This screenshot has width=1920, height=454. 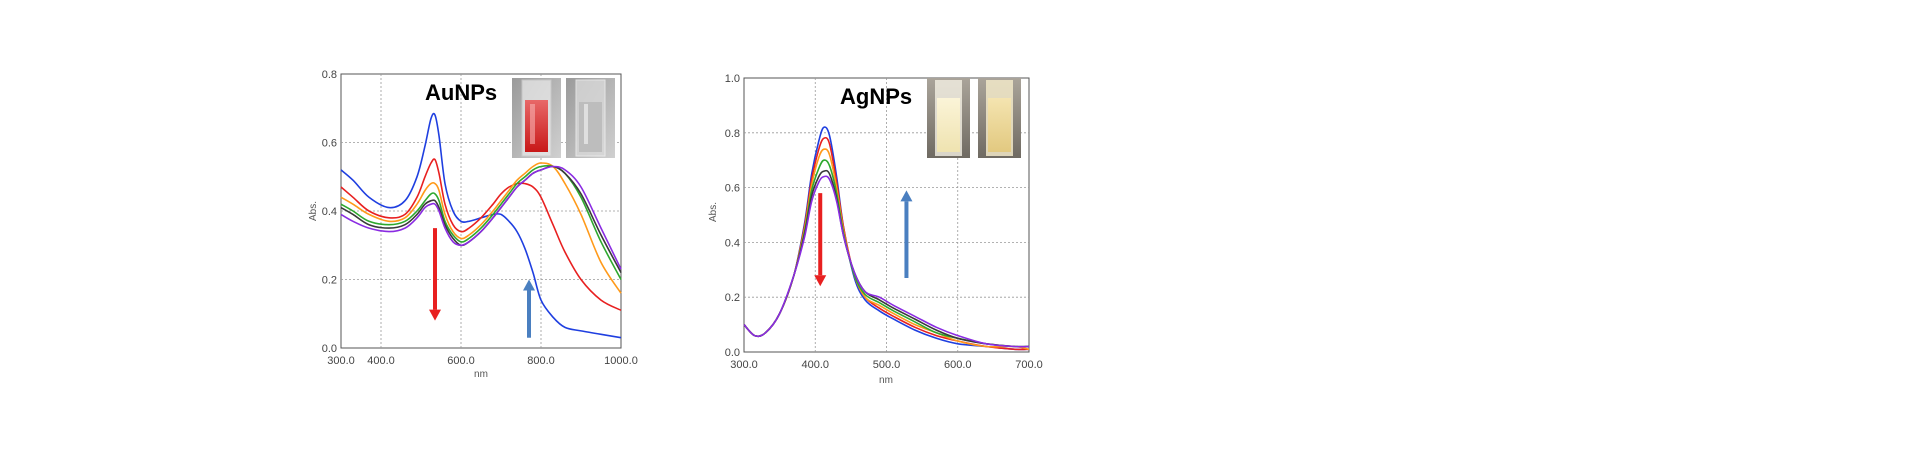 What do you see at coordinates (621, 361) in the screenshot?
I see `x-tick-label: 1000.0` at bounding box center [621, 361].